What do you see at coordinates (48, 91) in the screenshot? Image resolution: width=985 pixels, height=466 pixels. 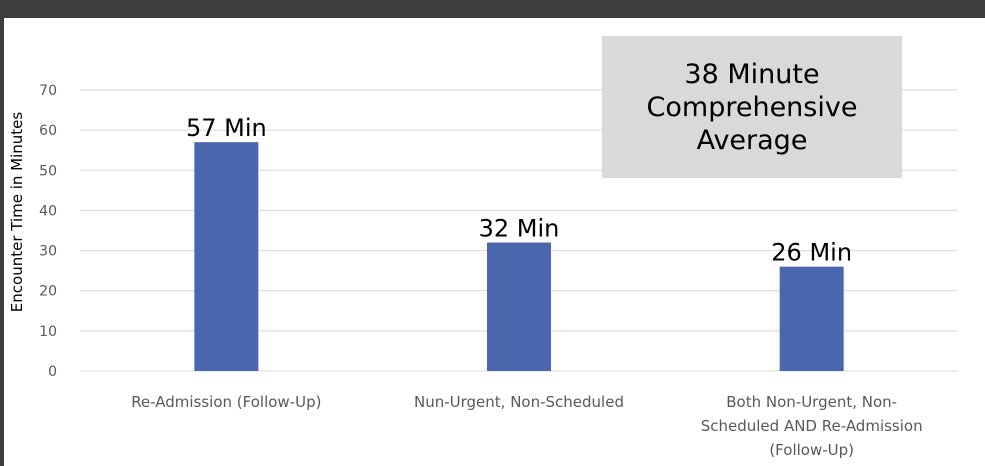 I see `y-tick-label: 70` at bounding box center [48, 91].